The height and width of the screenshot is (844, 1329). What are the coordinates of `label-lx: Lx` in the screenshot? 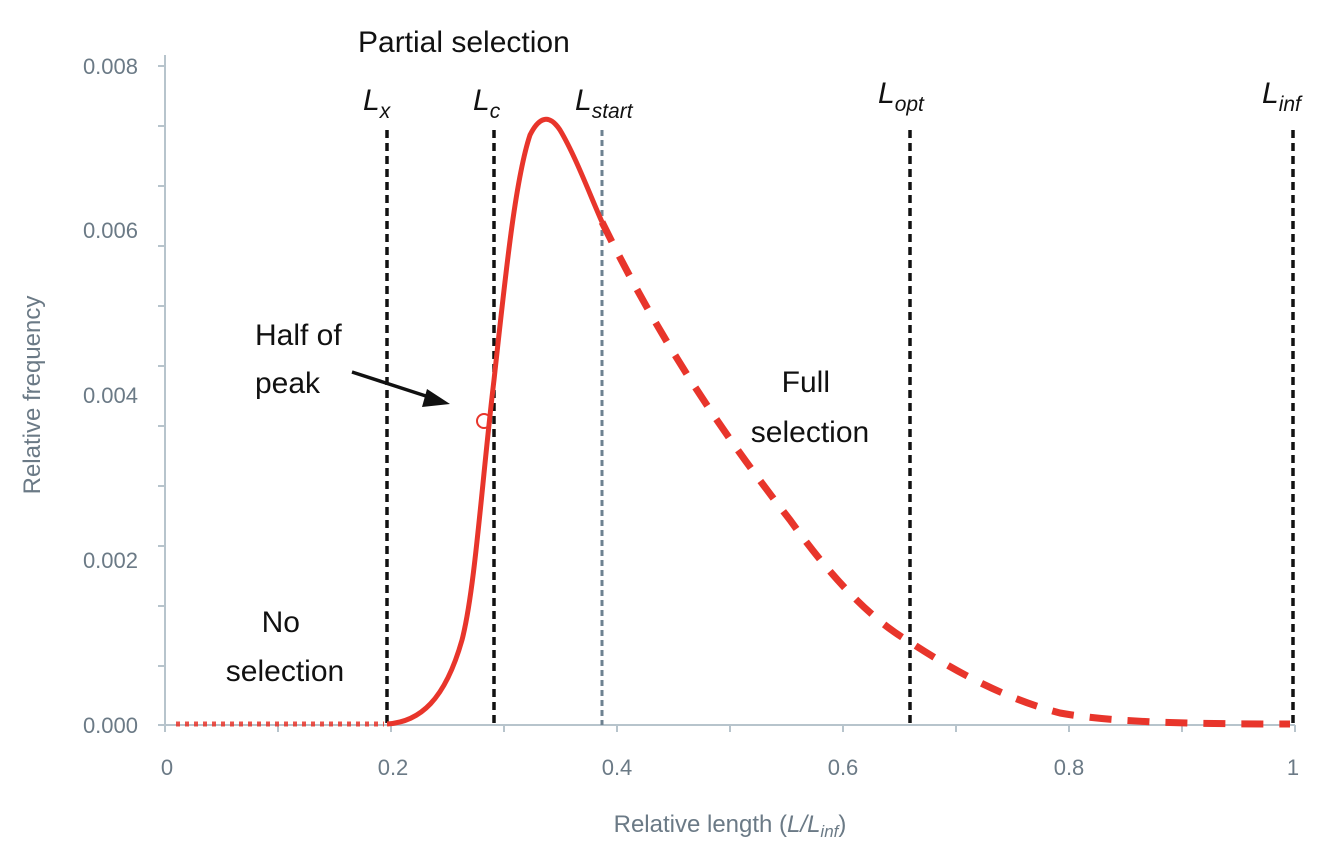 It's located at (377, 103).